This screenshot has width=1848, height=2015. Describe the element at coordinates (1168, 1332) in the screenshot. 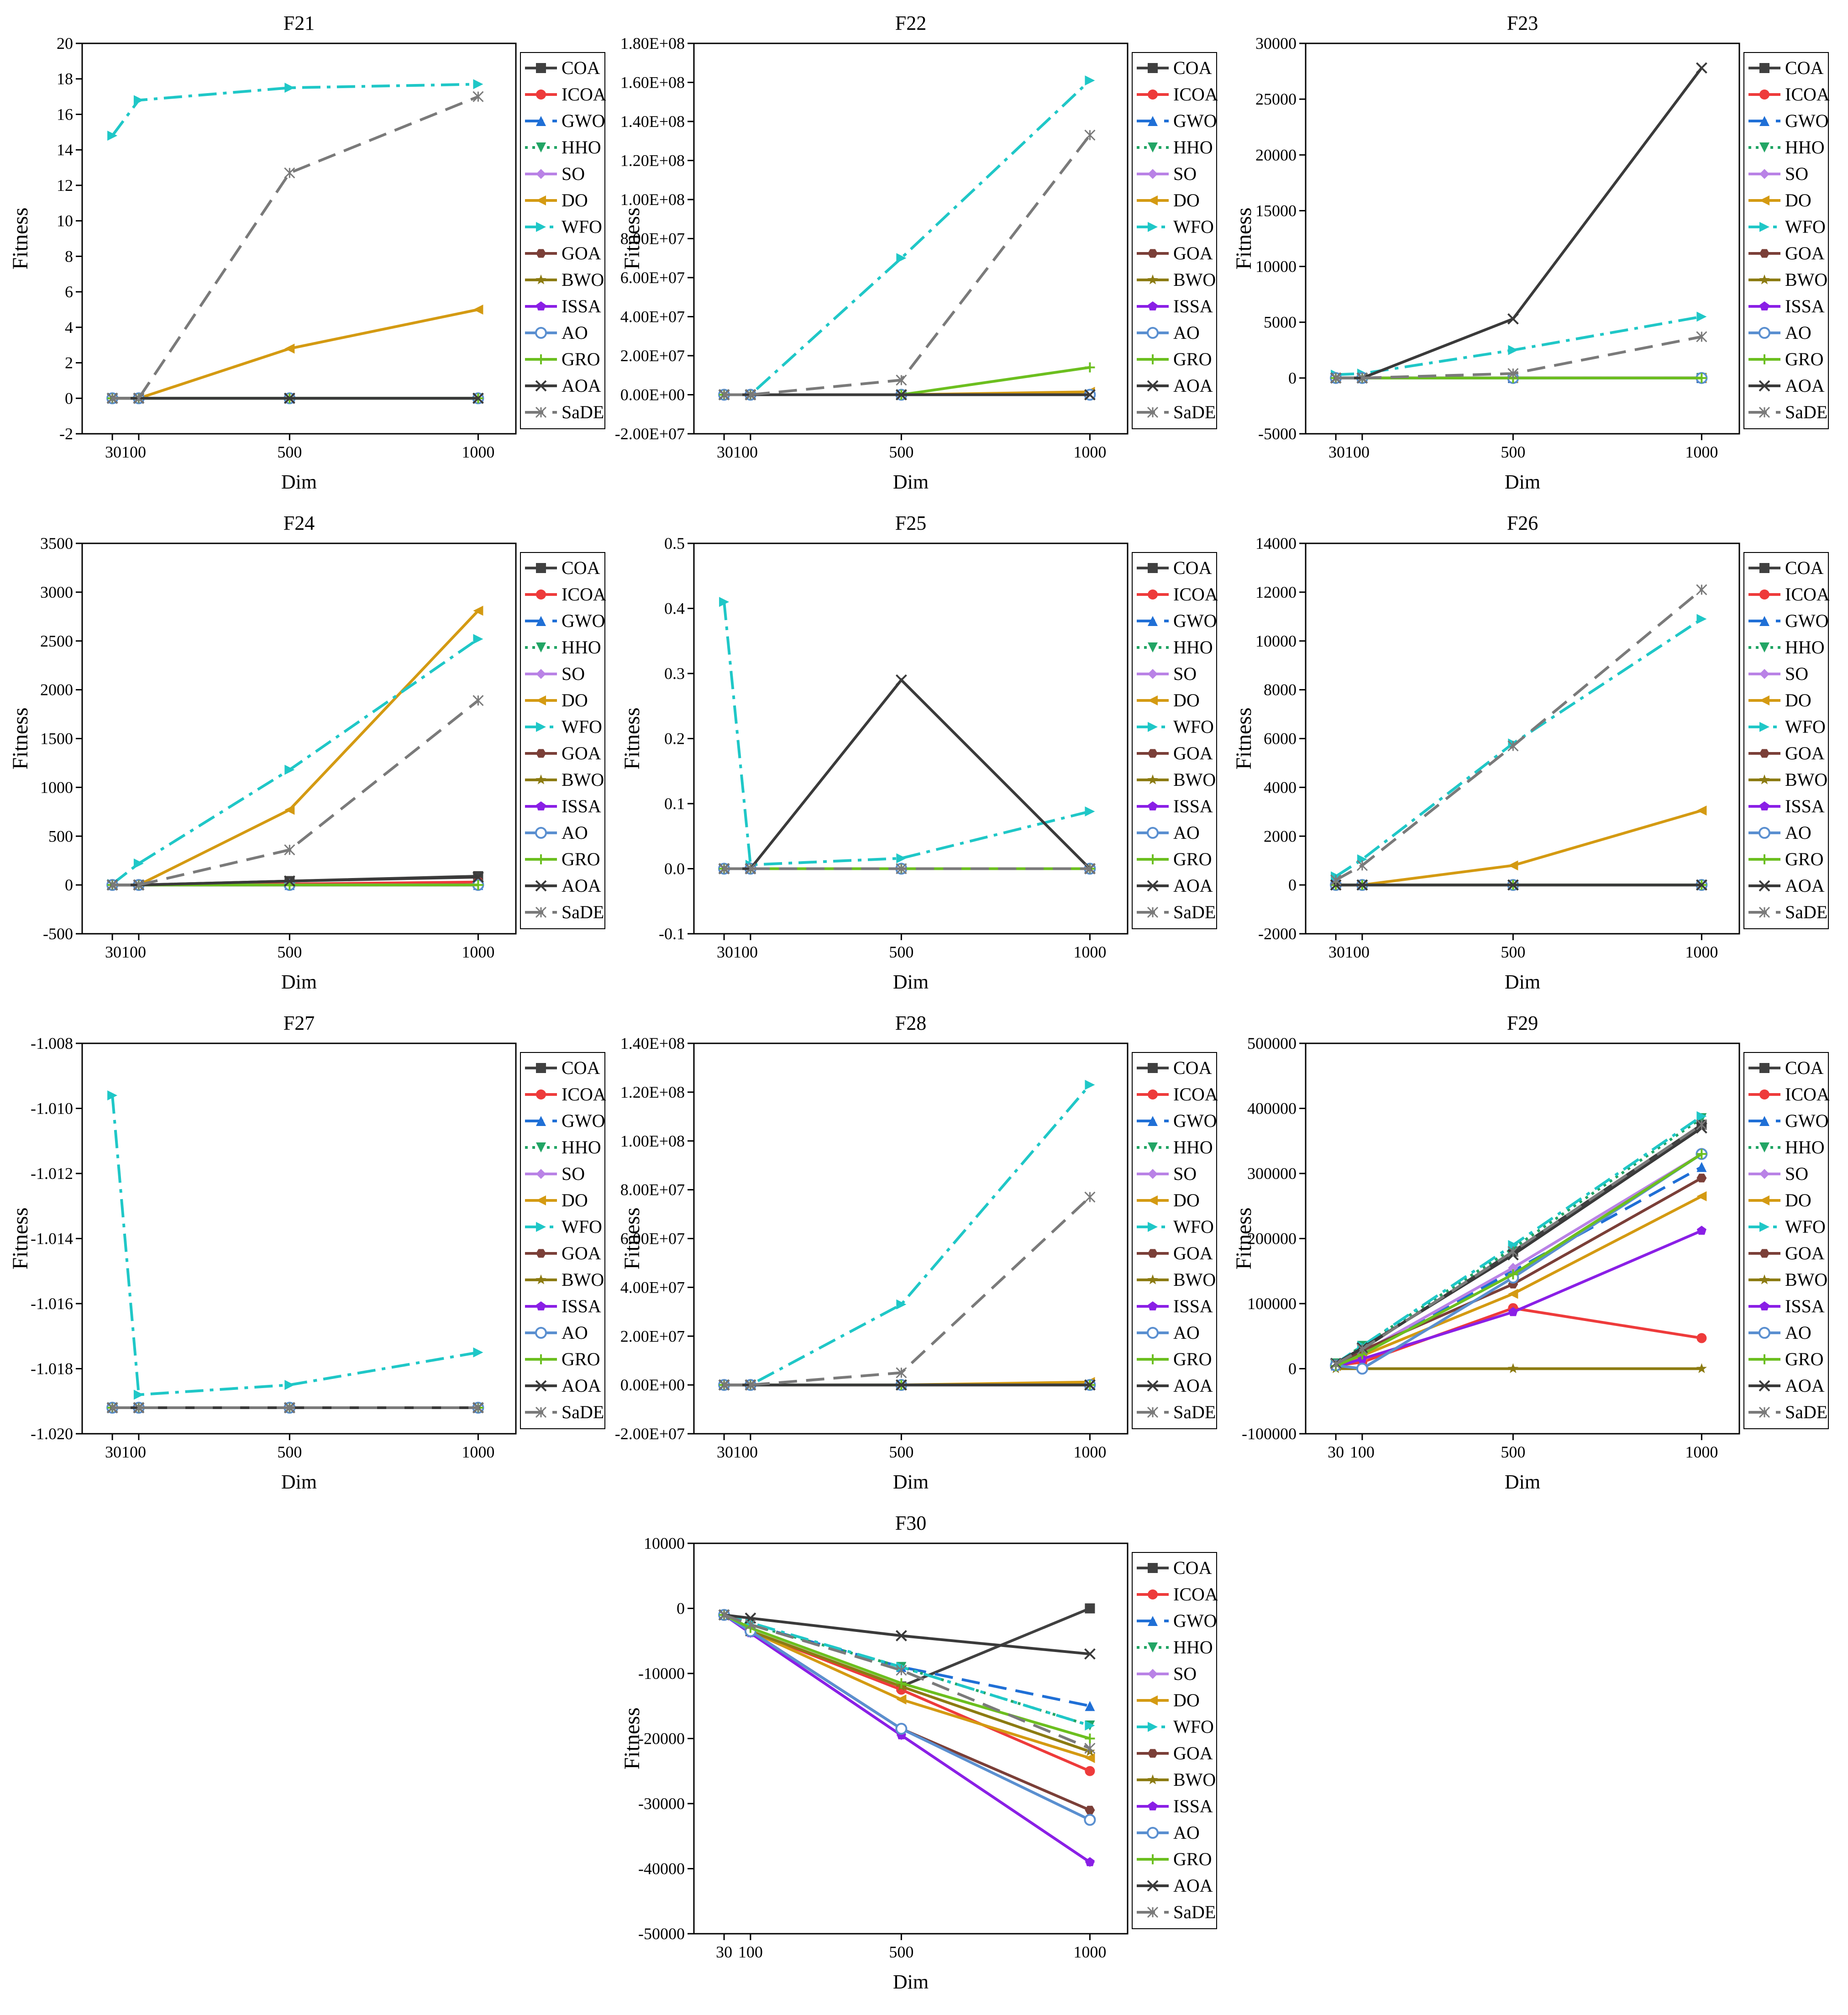

I see `legend-item-ao: AO` at that location.